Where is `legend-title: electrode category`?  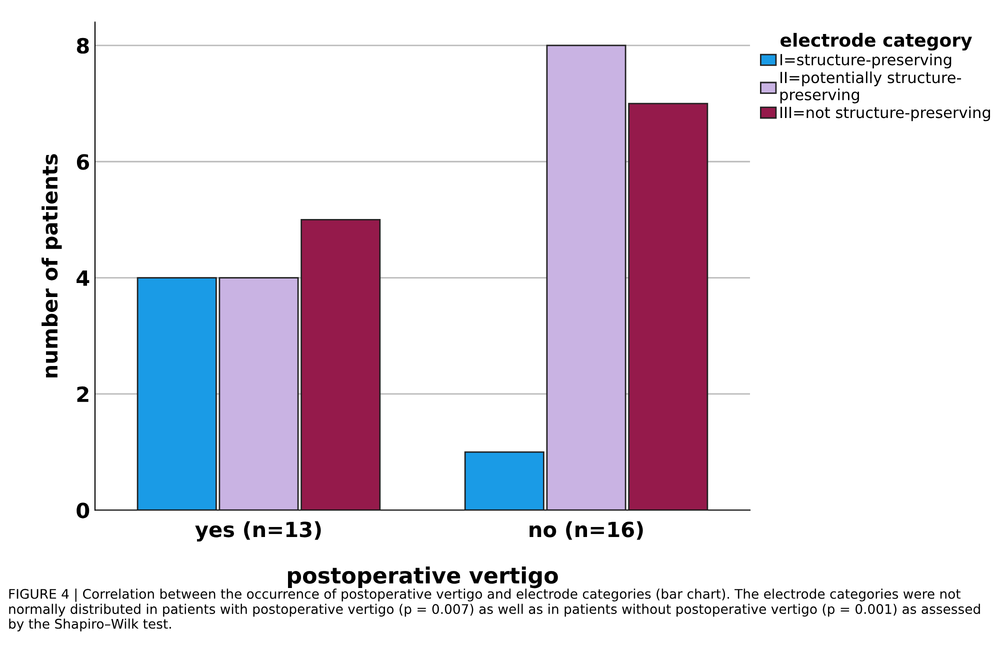
legend-title: electrode category is located at coordinates (876, 41).